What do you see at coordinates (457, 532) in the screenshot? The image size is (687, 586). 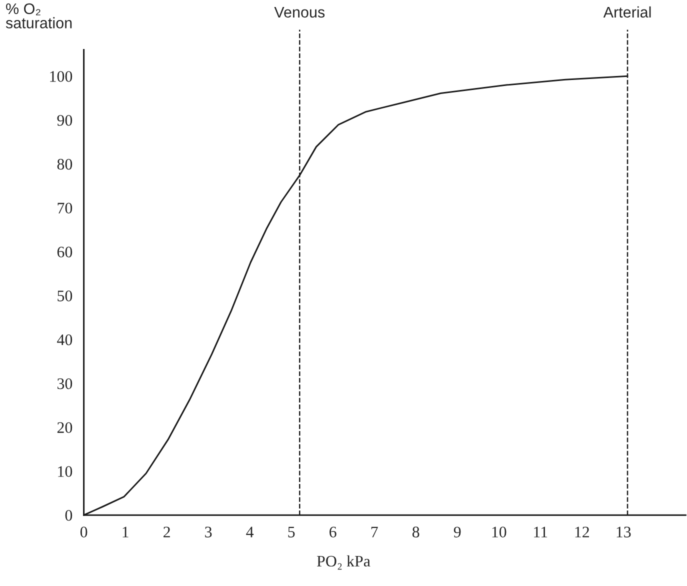 I see `x-tick-label: 9` at bounding box center [457, 532].